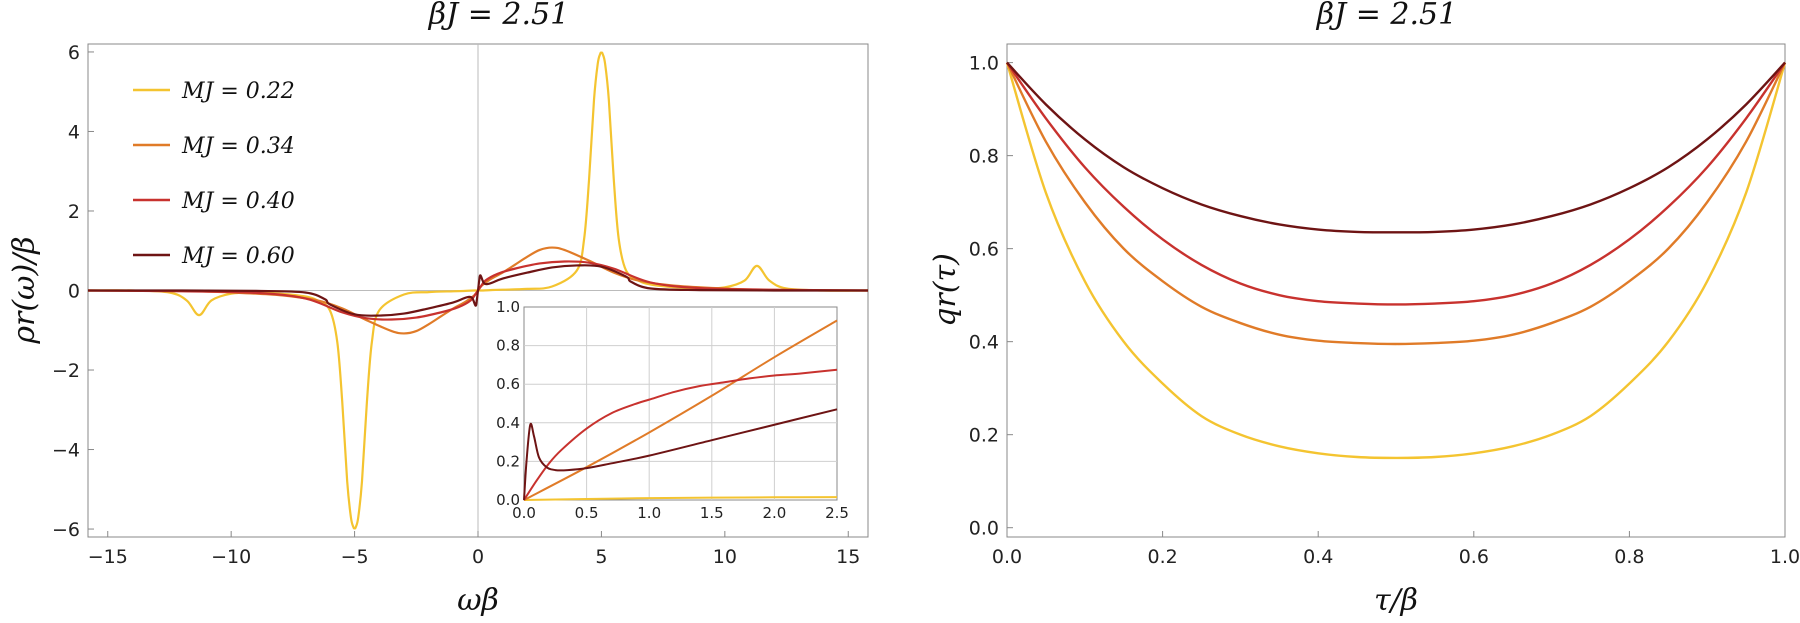  I want to click on y-tick-label: −4, so click(66, 451).